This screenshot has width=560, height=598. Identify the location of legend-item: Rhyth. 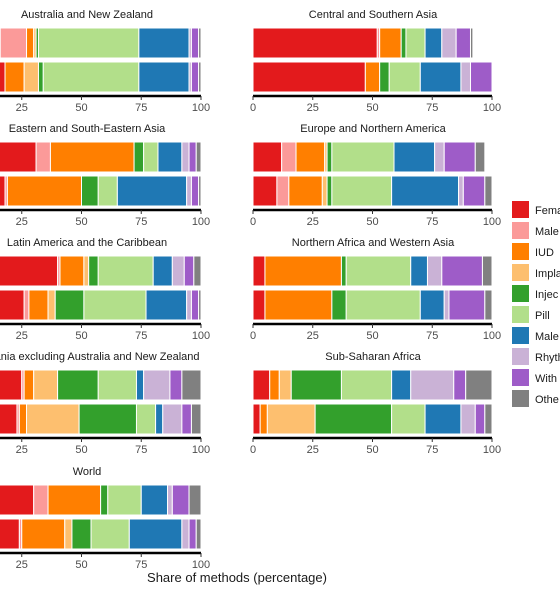
(536, 356).